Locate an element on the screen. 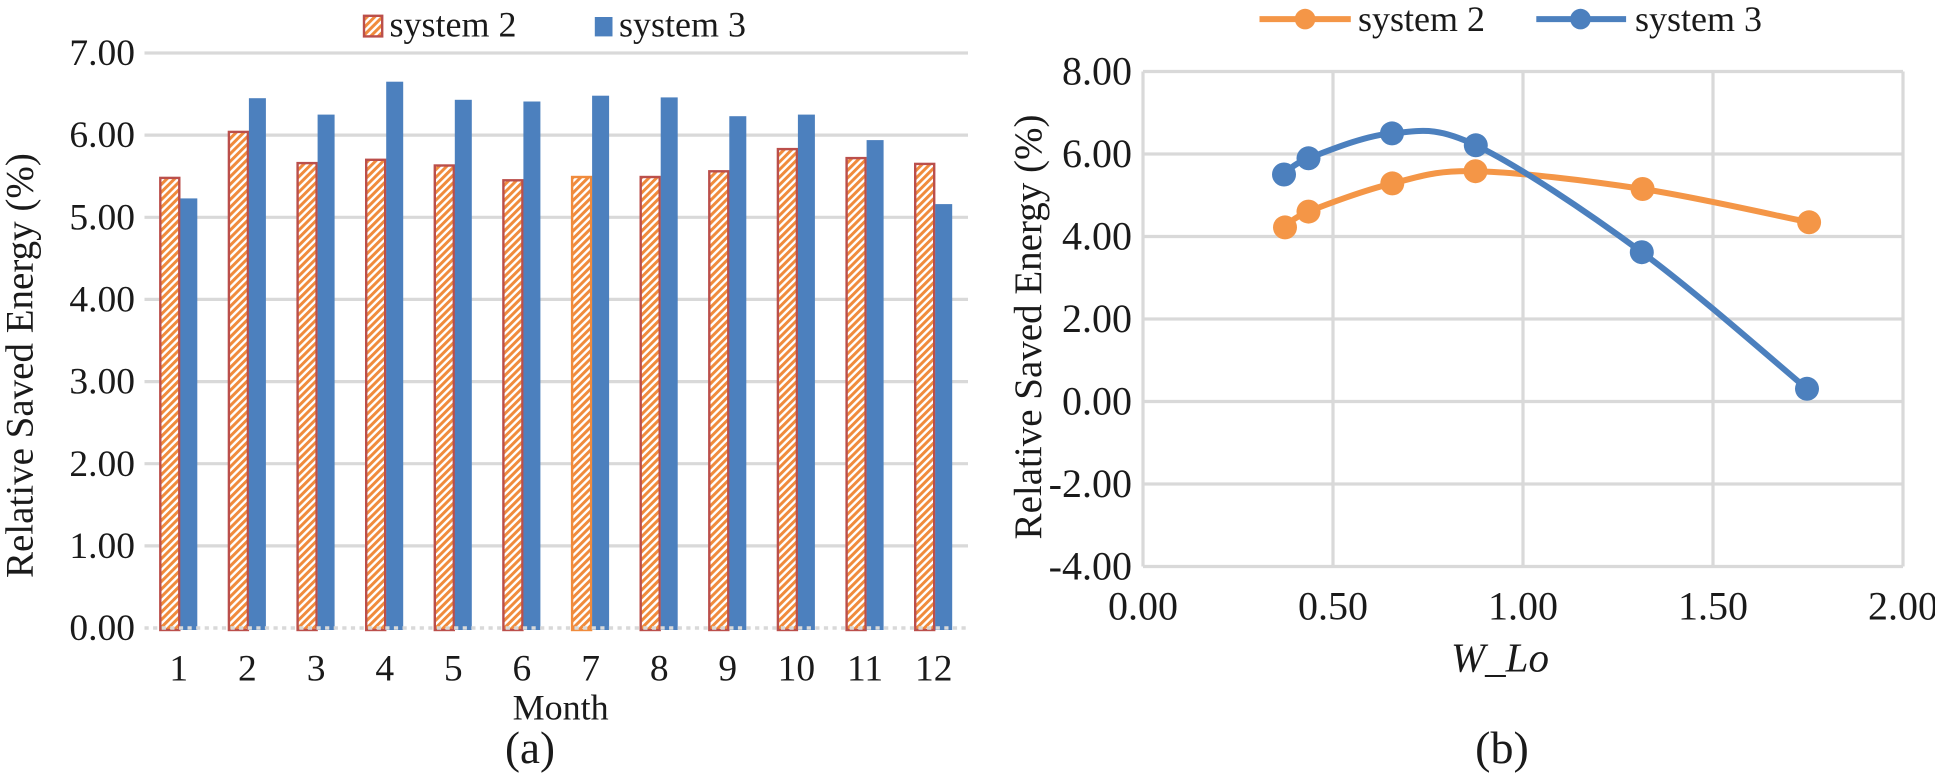  svg-text: 3.00 is located at coordinates (102, 382).